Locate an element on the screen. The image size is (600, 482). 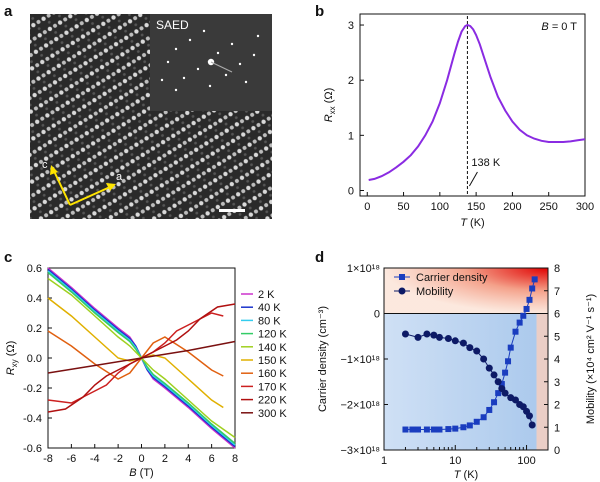
x-tick-label: 4 is located at coordinates (188, 459).